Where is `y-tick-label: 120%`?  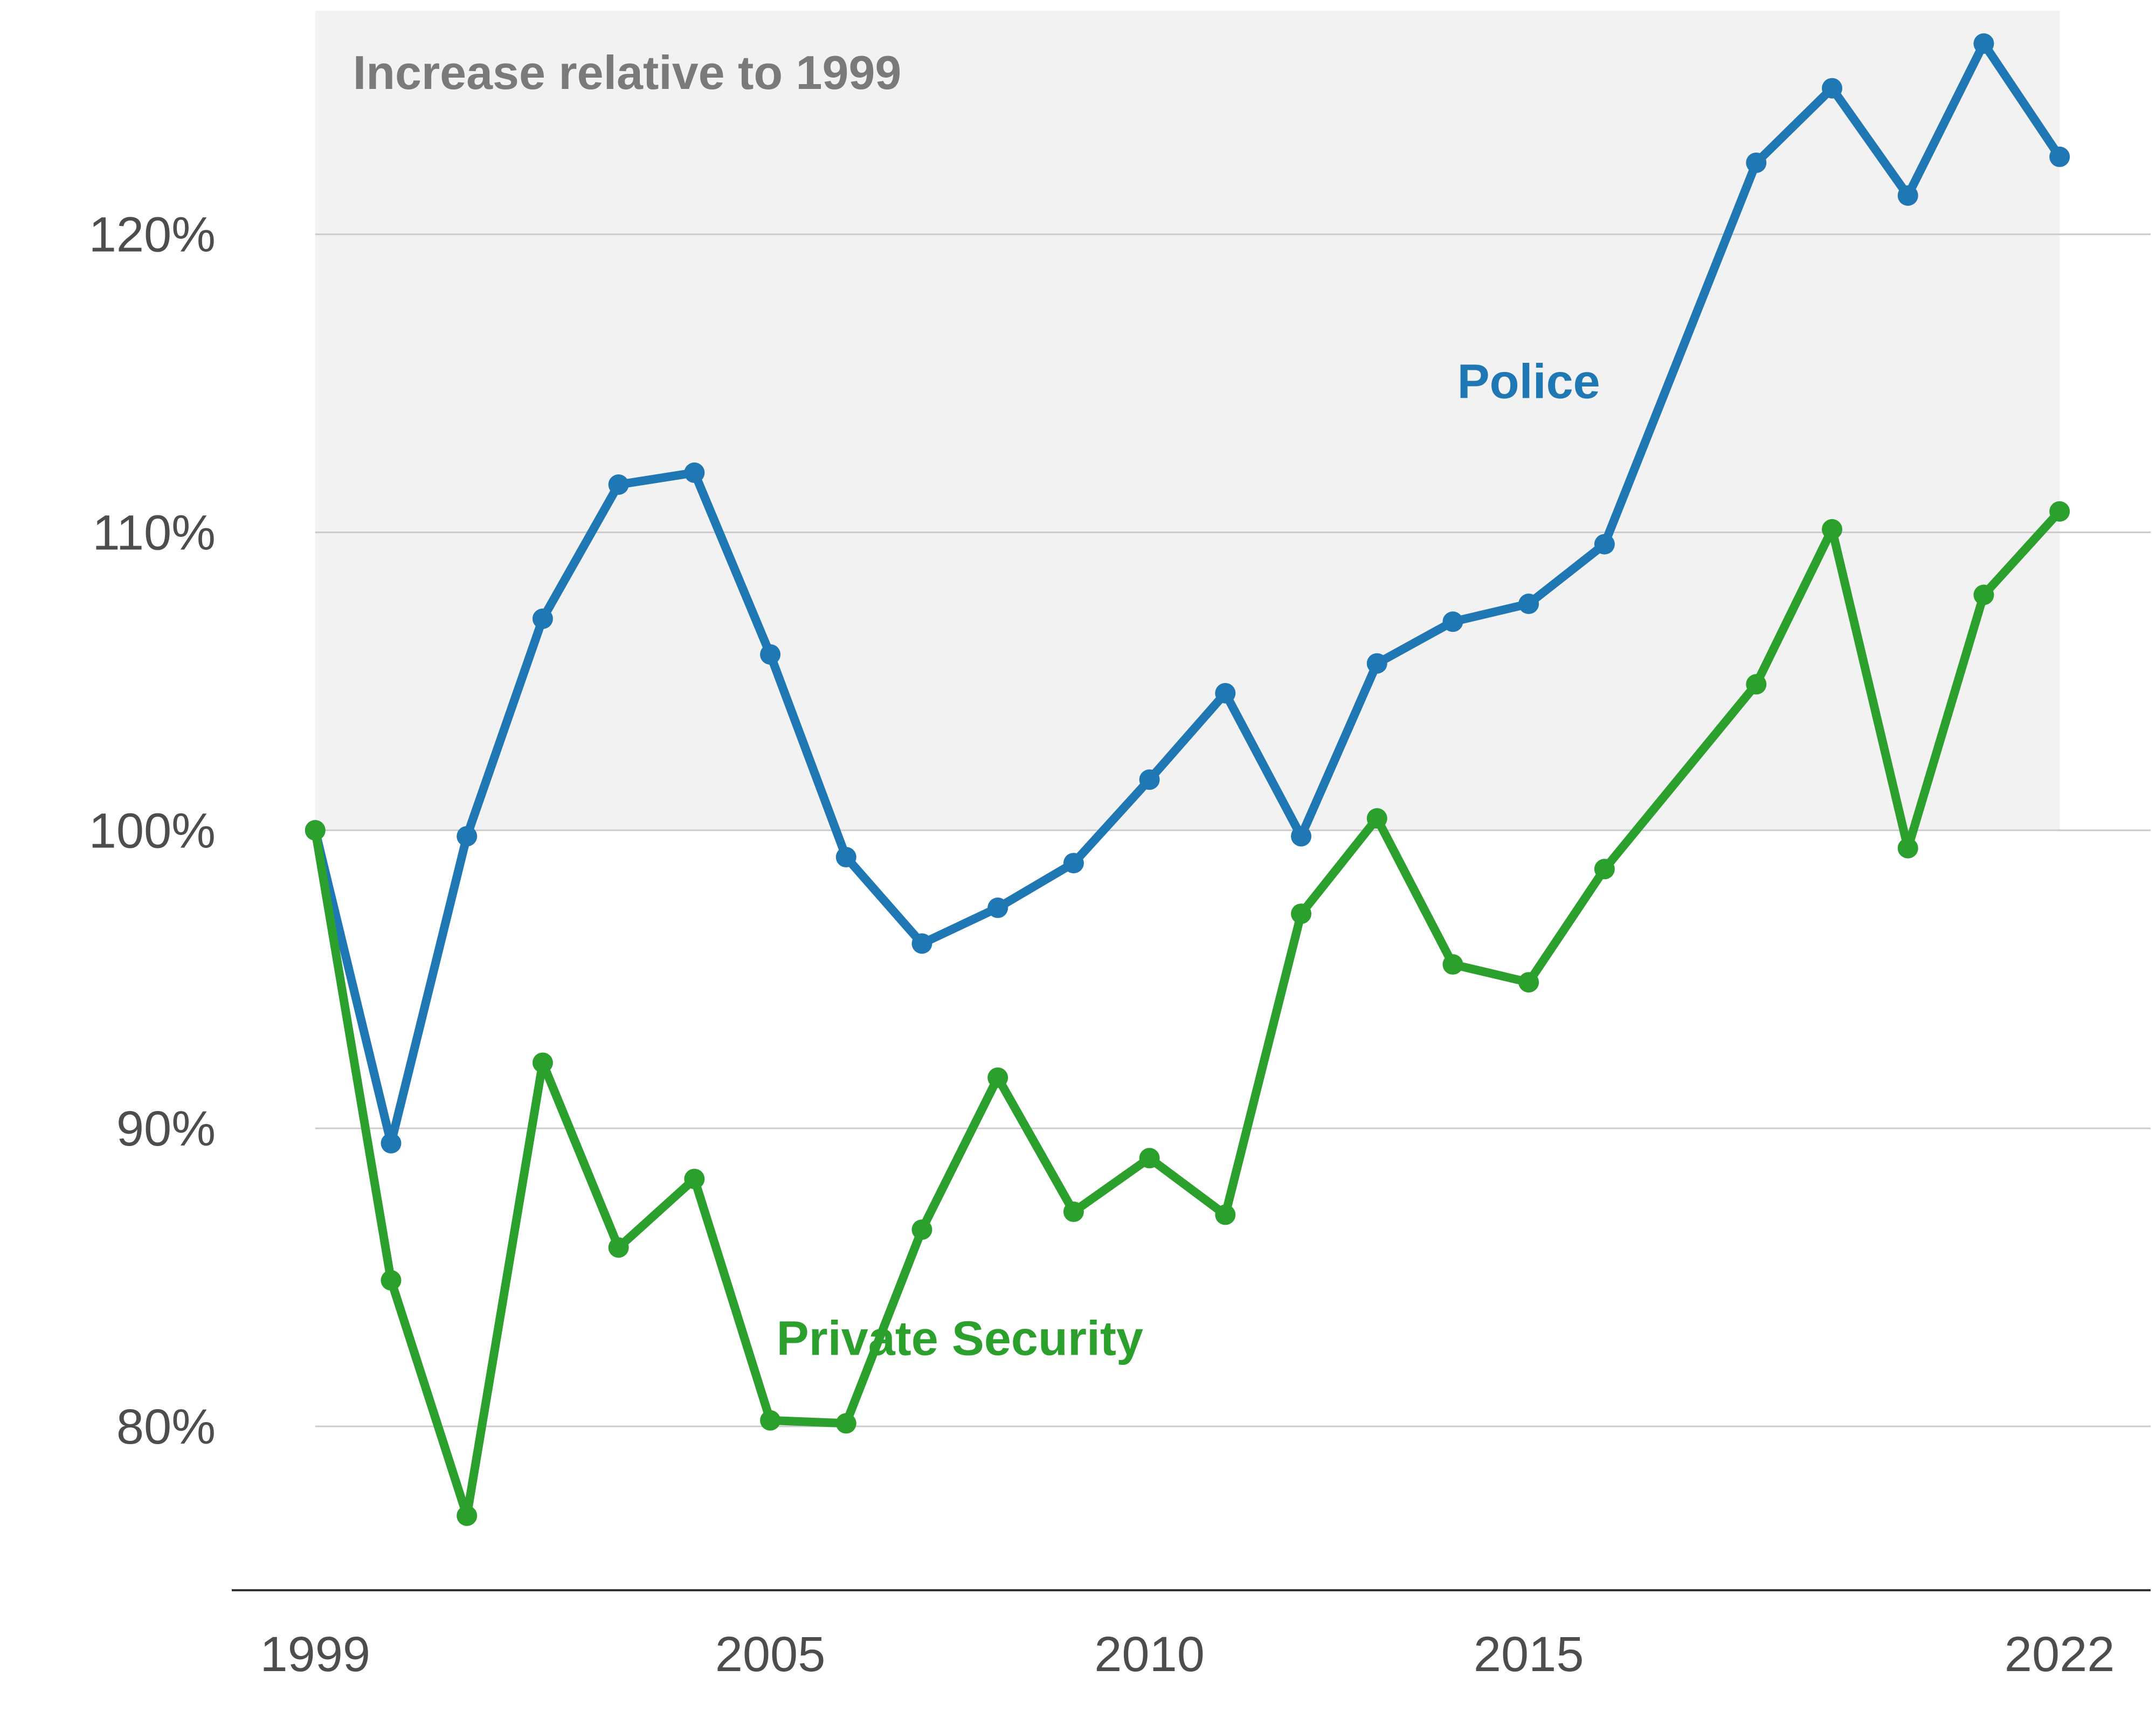
y-tick-label: 120% is located at coordinates (152, 235).